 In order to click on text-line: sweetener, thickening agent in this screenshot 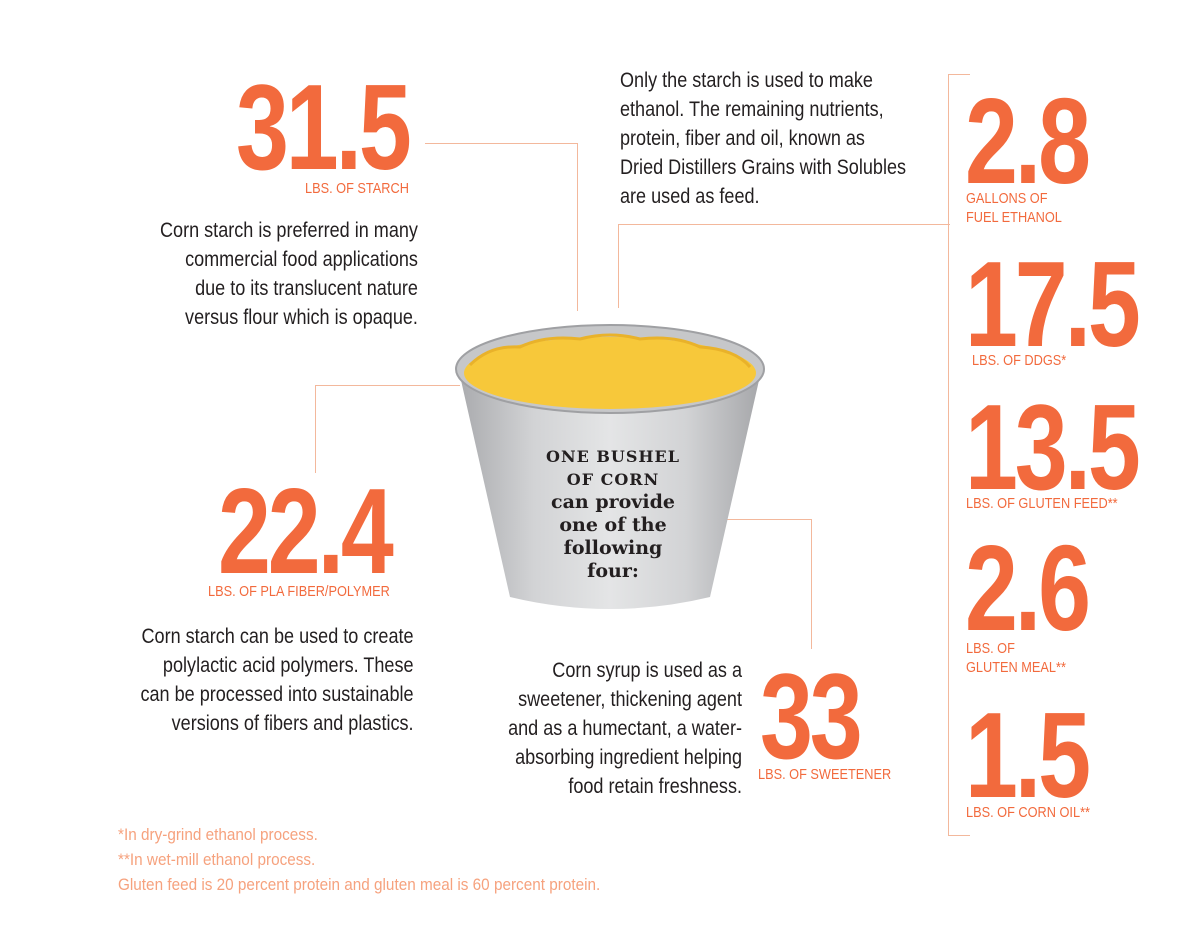, I will do `click(630, 699)`.